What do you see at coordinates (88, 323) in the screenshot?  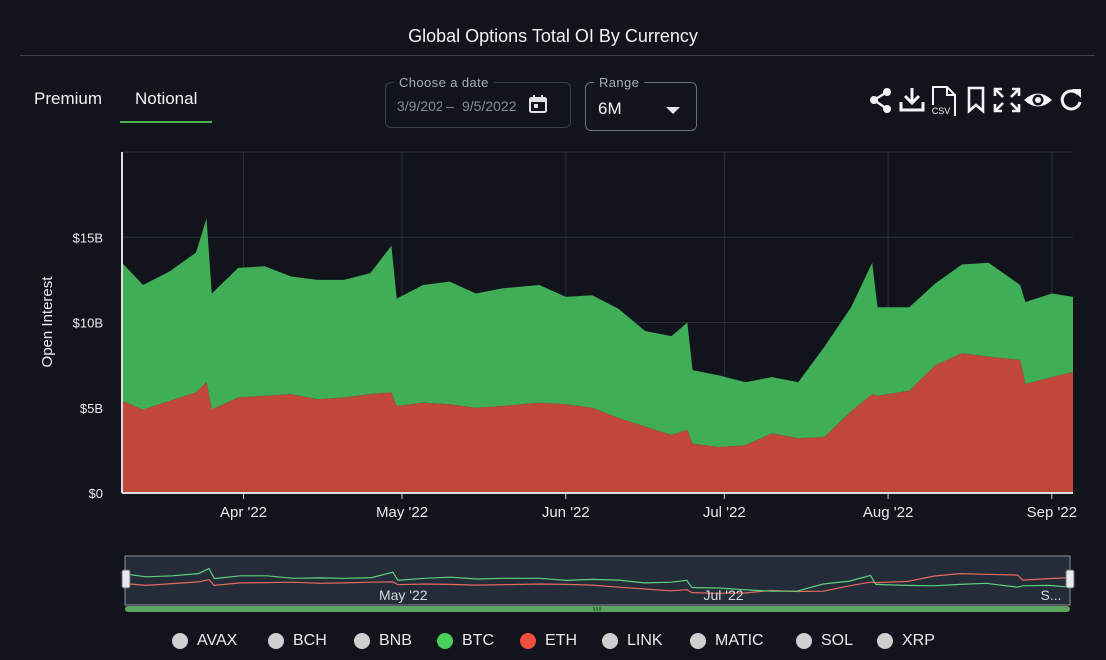 I see `y-tick-label: $10B` at bounding box center [88, 323].